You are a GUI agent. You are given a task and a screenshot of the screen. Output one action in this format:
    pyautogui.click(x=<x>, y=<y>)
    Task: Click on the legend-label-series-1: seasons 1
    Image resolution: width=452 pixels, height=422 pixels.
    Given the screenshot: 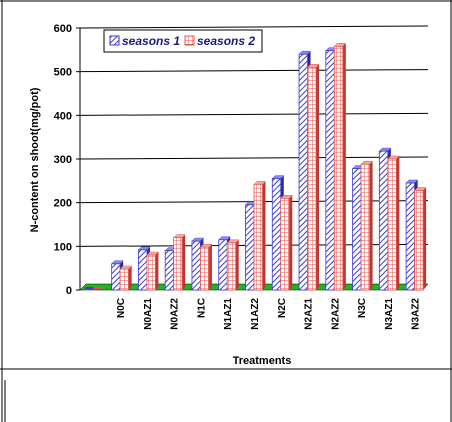 What is the action you would take?
    pyautogui.click(x=151, y=41)
    